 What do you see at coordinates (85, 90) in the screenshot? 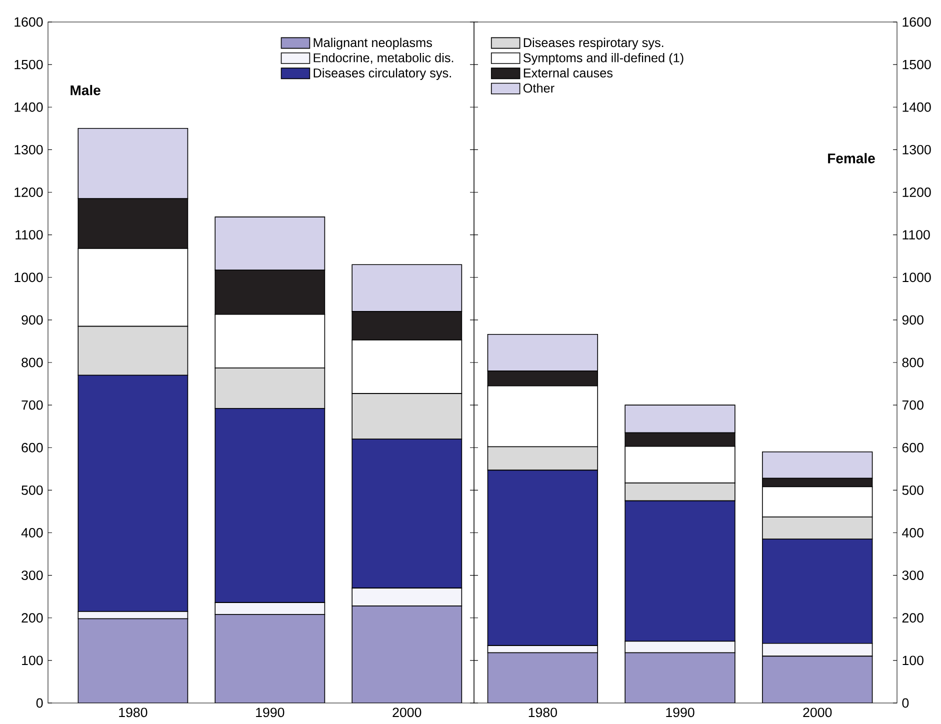
I see `text: Male` at bounding box center [85, 90].